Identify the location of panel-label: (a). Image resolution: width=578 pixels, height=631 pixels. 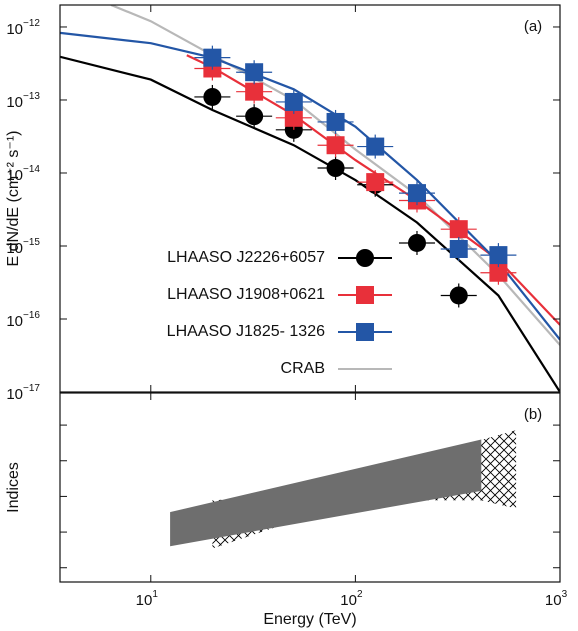
(533, 26).